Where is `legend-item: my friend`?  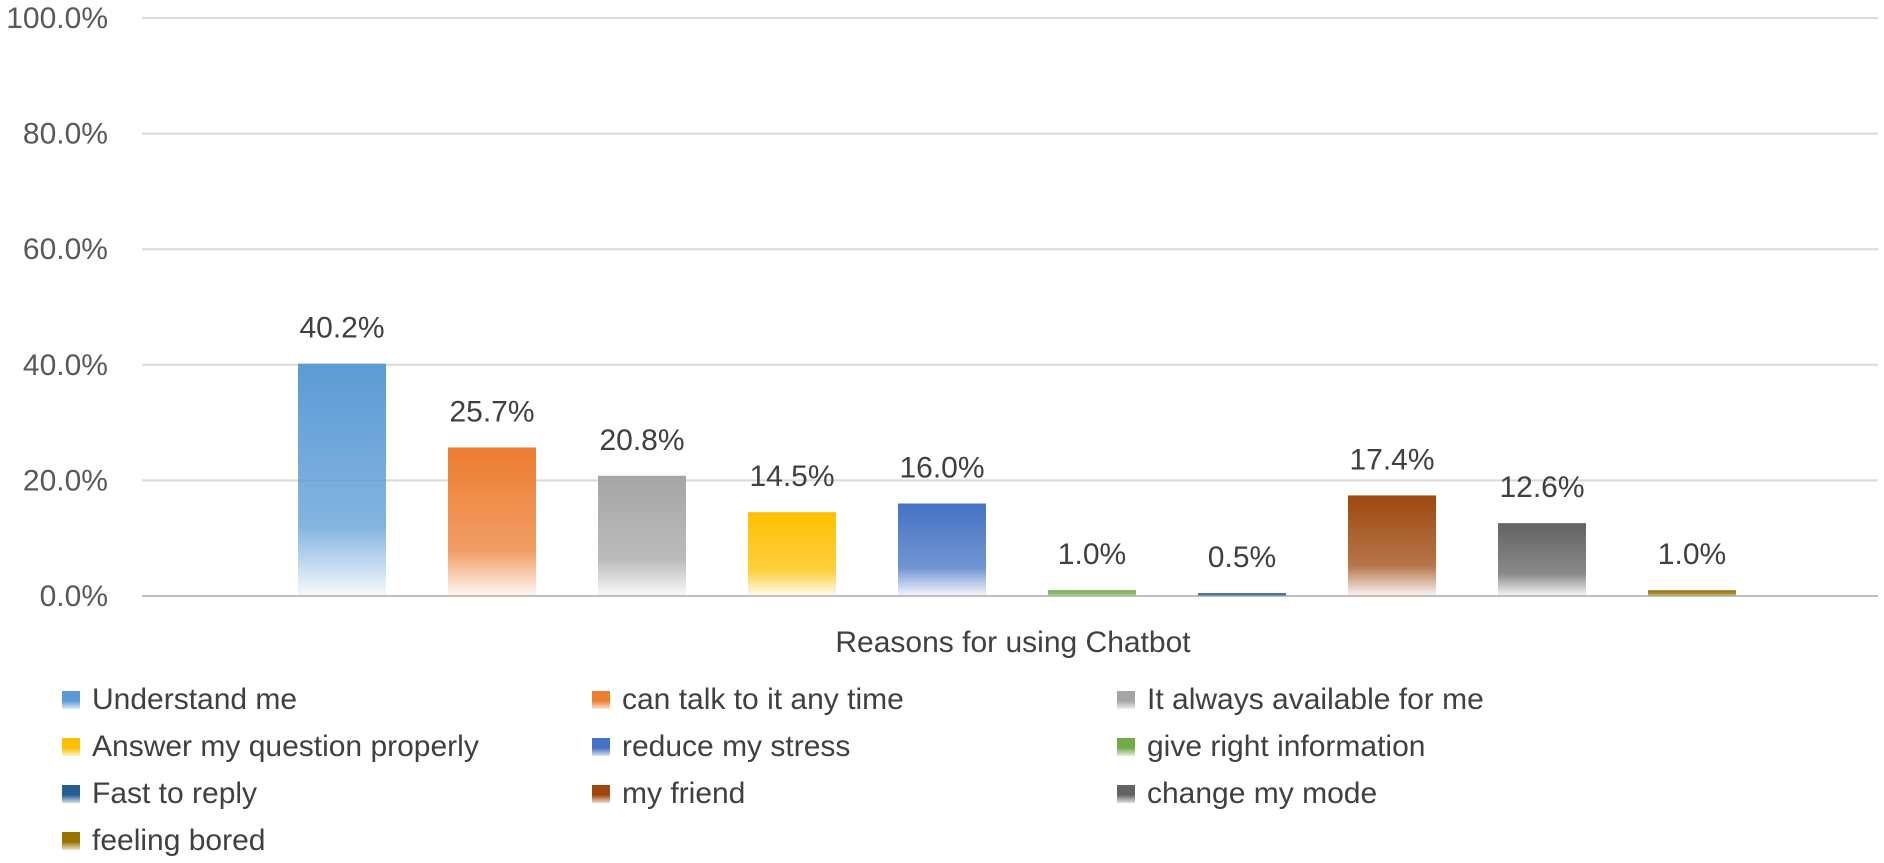
legend-item: my friend is located at coordinates (668, 794).